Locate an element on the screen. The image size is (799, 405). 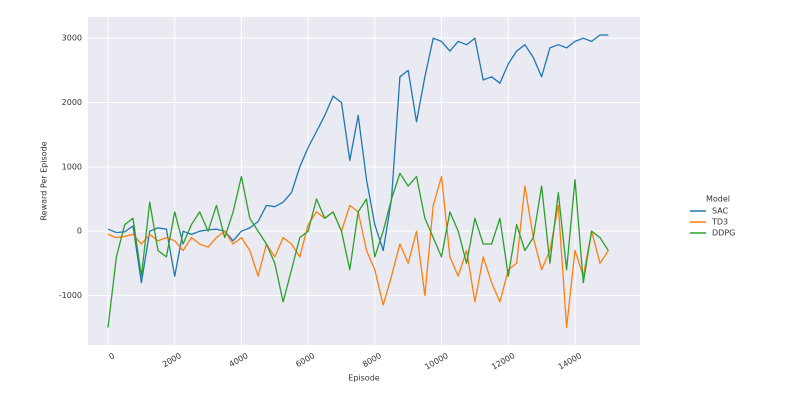
legend-label: TD3 is located at coordinates (719, 222).